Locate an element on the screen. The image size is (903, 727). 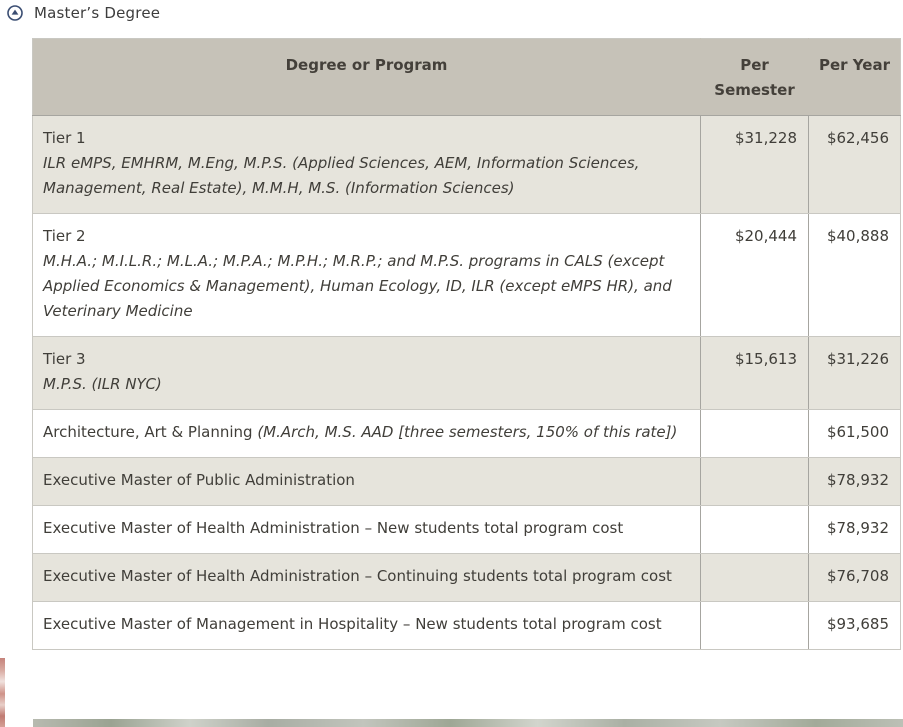
degree-name: Architecture, Art & Planning is located at coordinates (148, 432).